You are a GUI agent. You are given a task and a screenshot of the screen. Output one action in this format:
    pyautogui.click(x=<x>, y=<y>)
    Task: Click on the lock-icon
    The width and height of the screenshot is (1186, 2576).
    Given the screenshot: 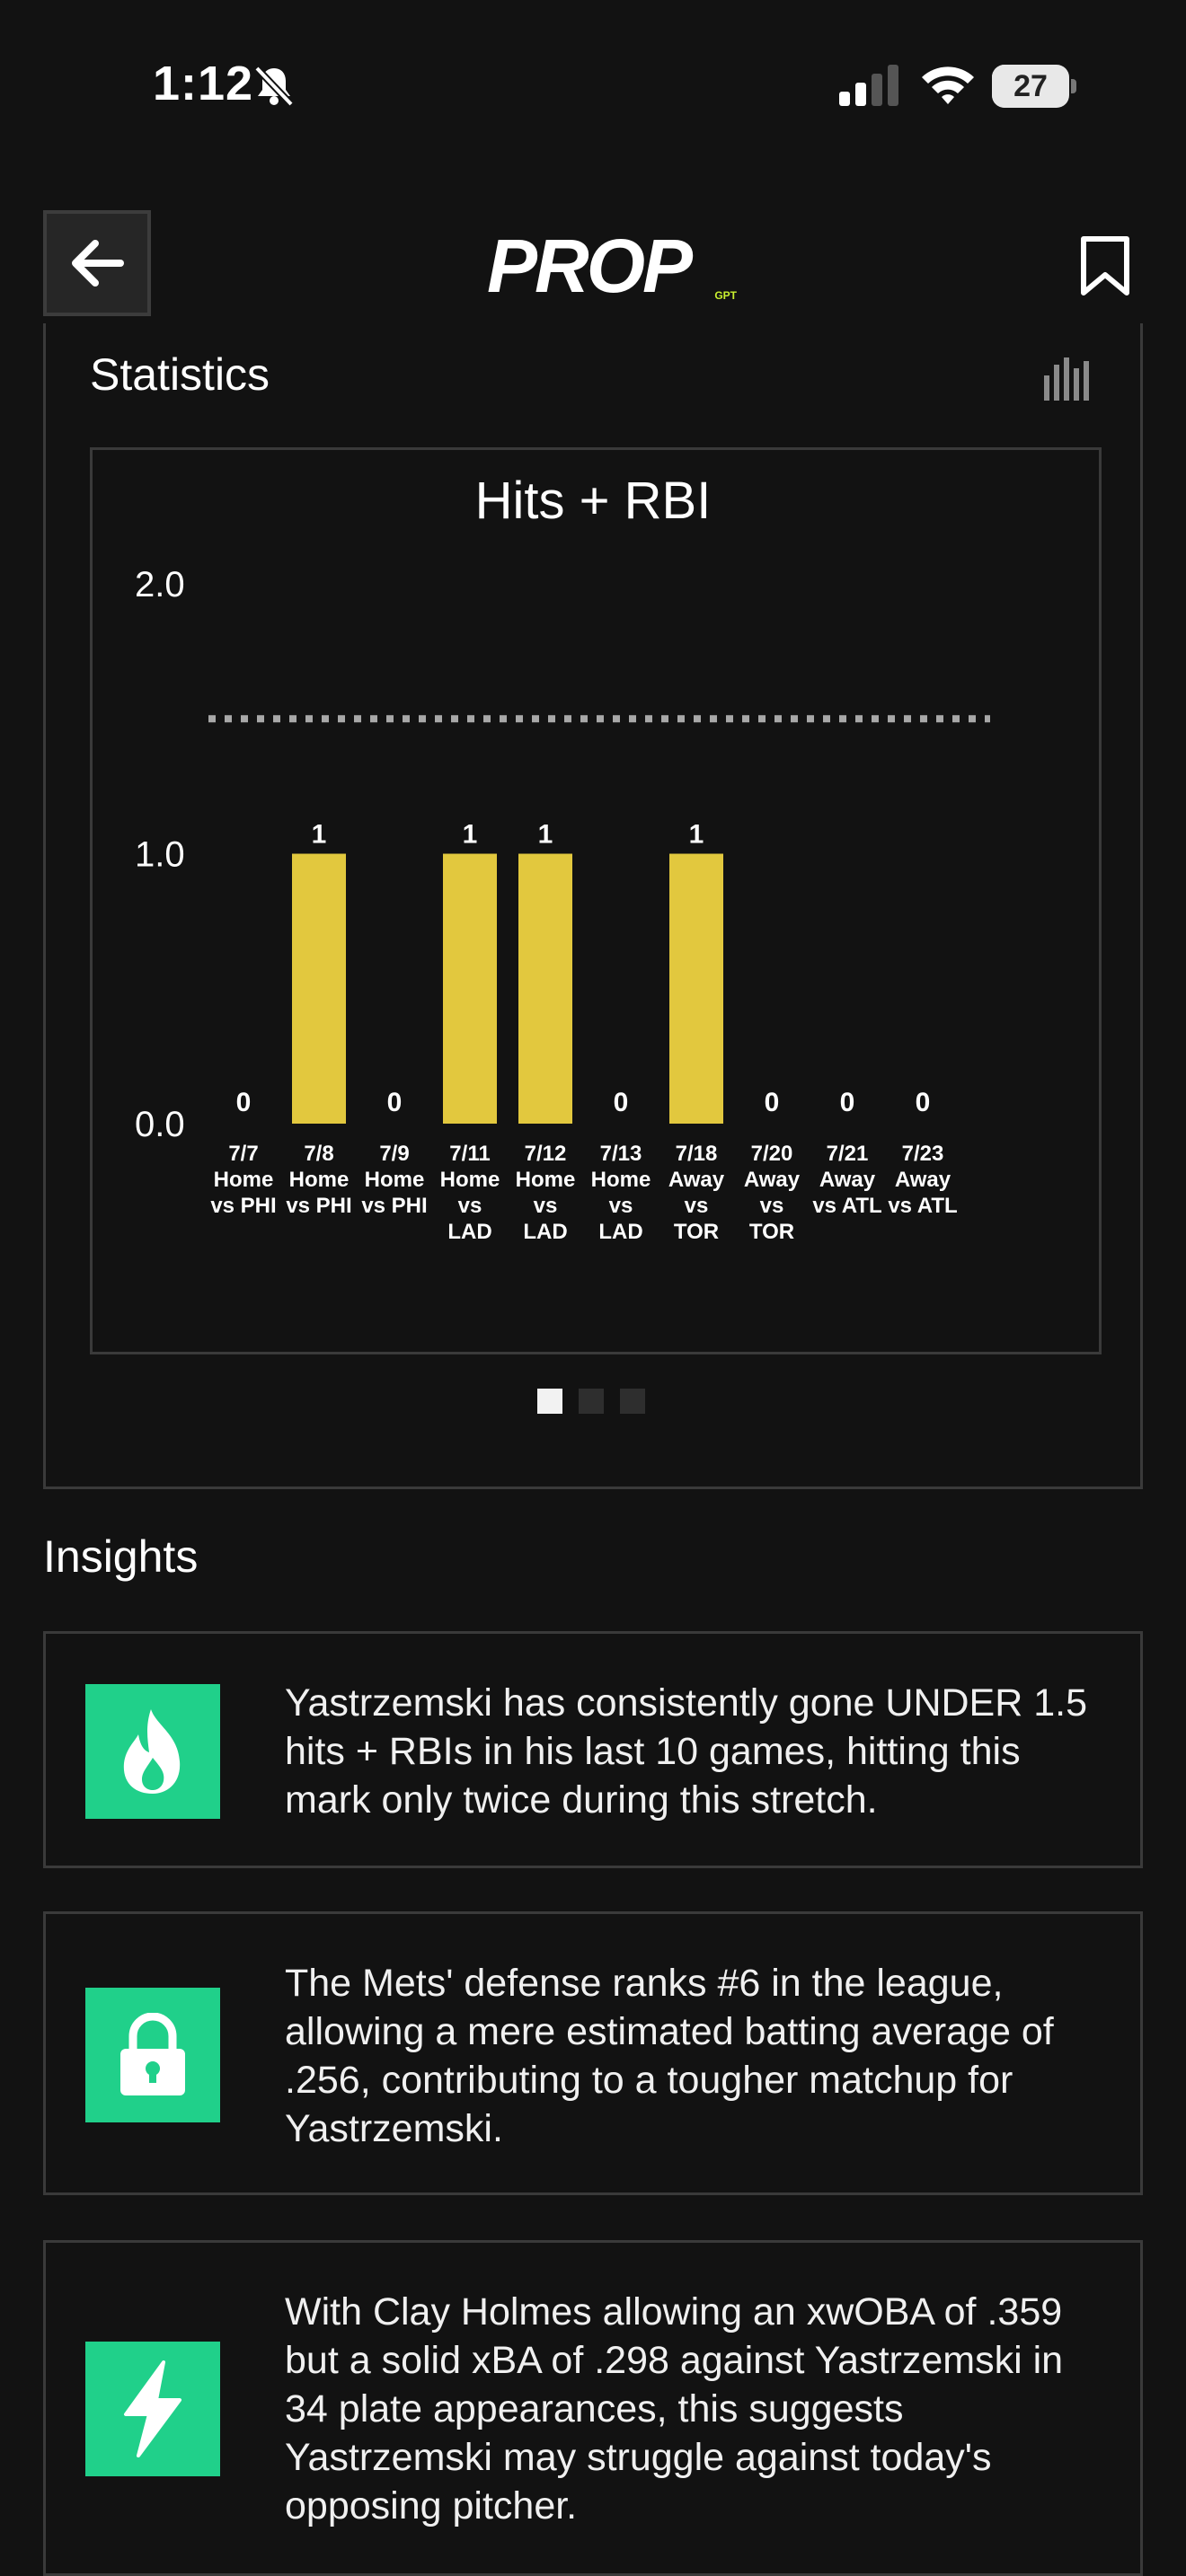 What is the action you would take?
    pyautogui.click(x=152, y=2054)
    